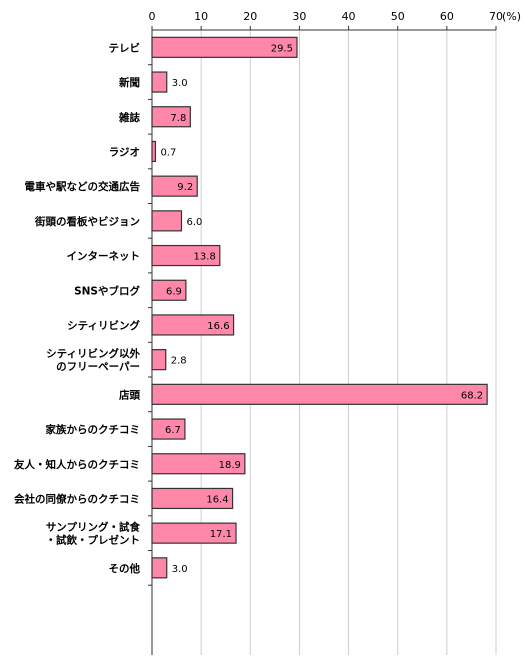 The image size is (530, 665). Describe the element at coordinates (107, 290) in the screenshot. I see `category-label: SNSやブログ` at that location.